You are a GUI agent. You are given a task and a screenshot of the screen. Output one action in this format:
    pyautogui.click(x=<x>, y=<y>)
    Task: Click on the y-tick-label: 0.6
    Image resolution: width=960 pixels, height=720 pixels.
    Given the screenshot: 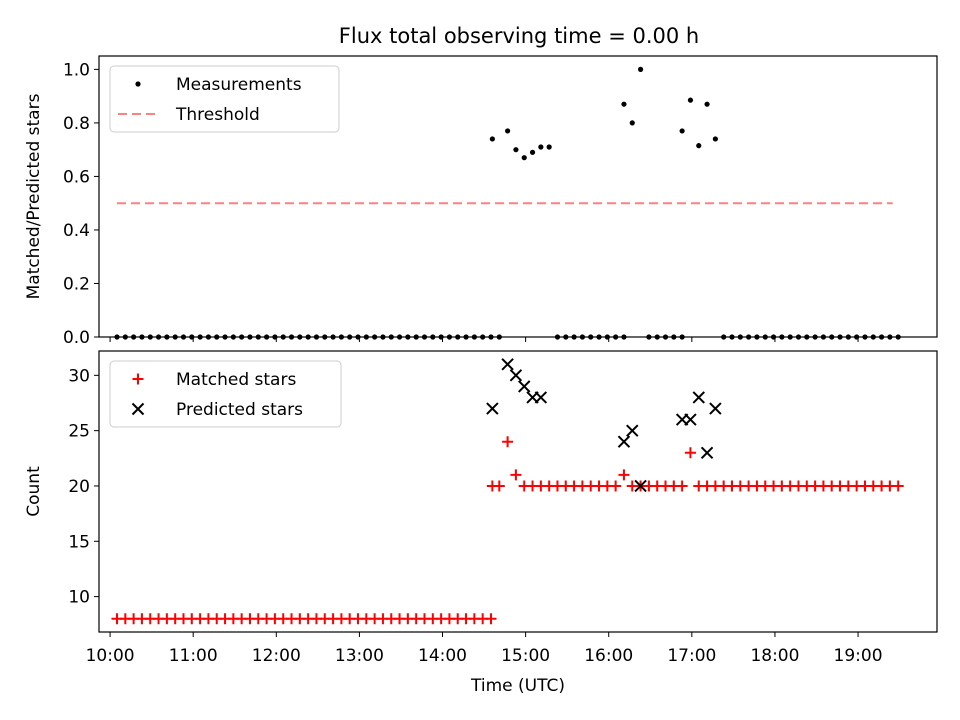 What is the action you would take?
    pyautogui.click(x=76, y=177)
    